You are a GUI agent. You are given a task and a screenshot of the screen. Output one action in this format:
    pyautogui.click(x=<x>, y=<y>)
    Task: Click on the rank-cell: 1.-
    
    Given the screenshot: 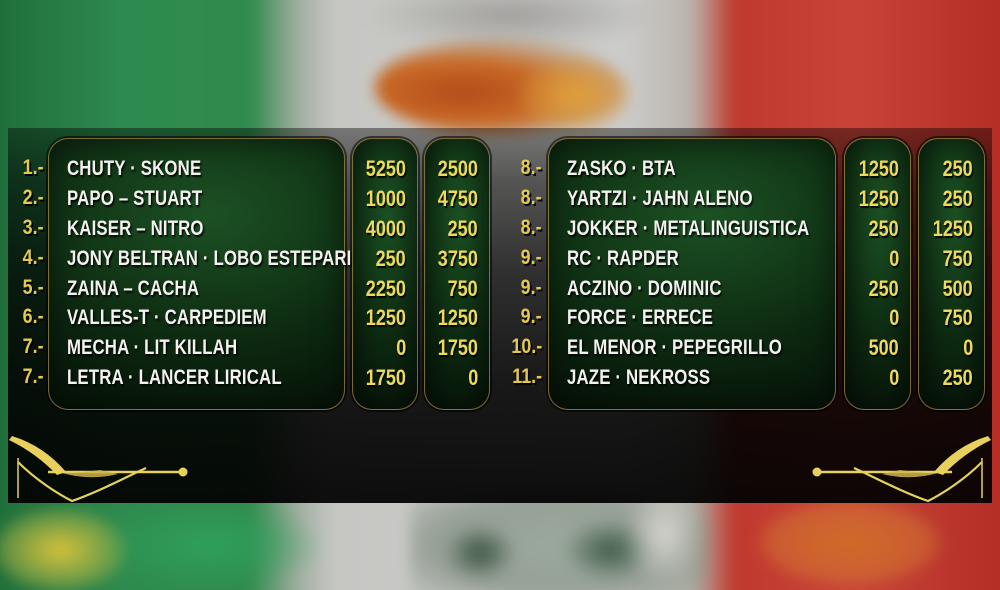 What is the action you would take?
    pyautogui.click(x=24, y=168)
    